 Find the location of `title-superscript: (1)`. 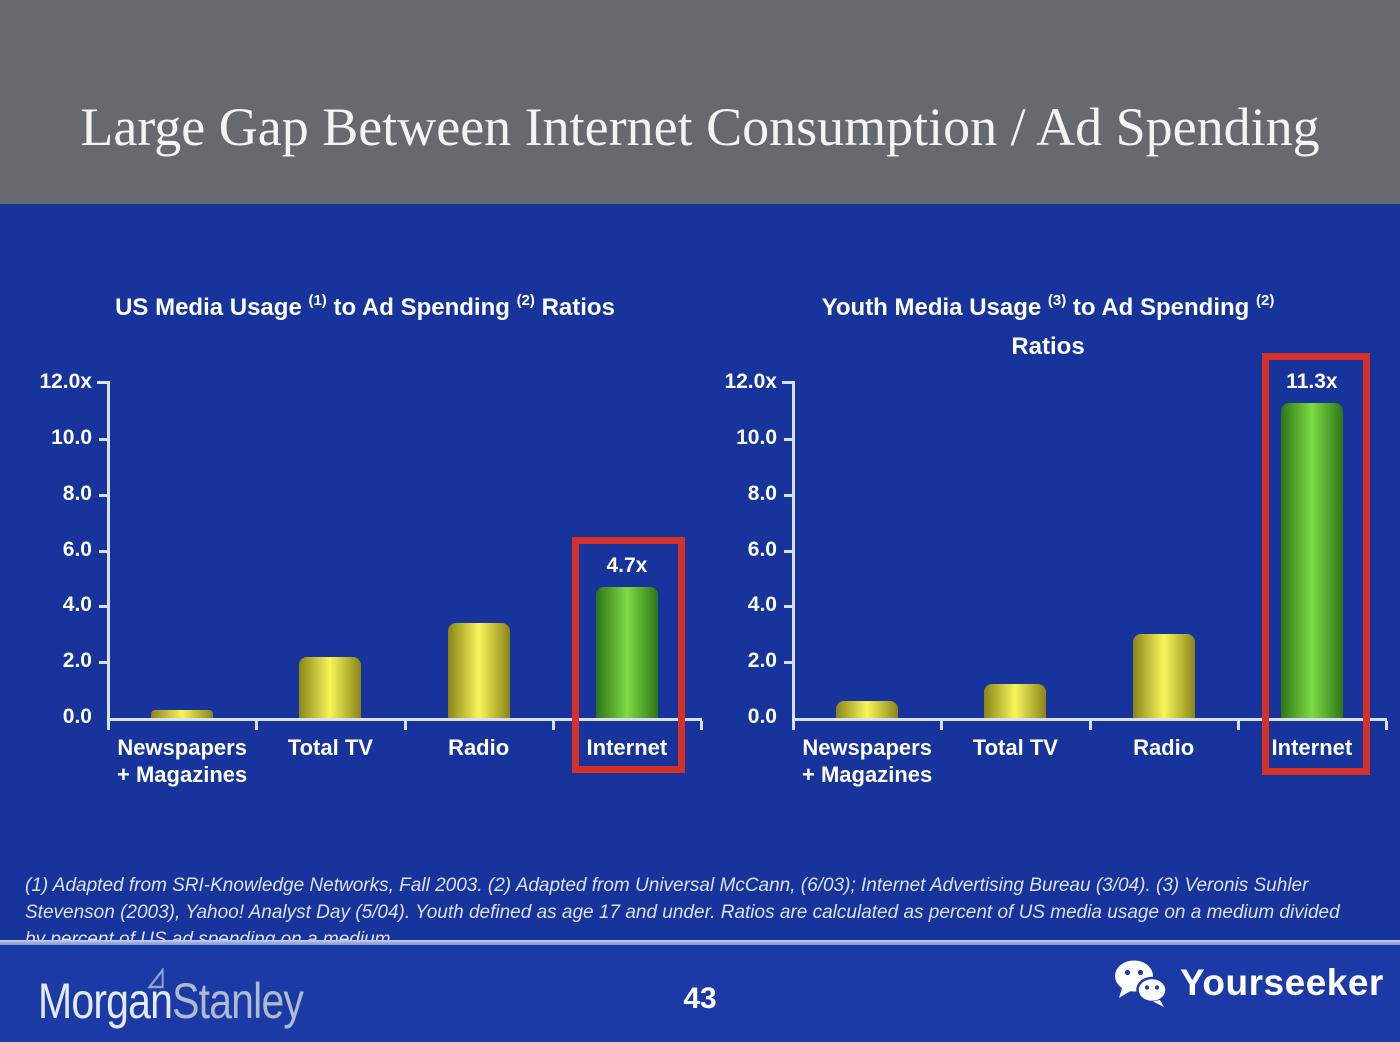

title-superscript: (1) is located at coordinates (317, 300).